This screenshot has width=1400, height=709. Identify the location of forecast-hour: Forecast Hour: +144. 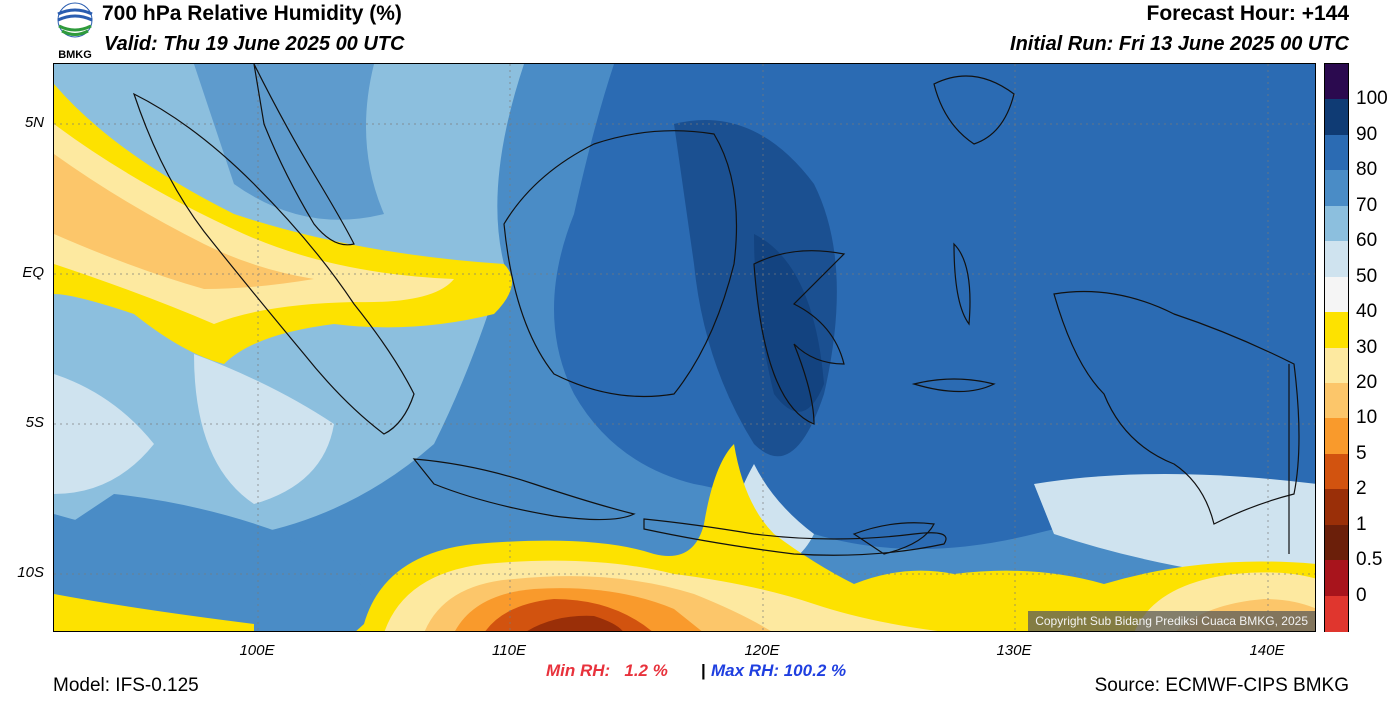
(1248, 13).